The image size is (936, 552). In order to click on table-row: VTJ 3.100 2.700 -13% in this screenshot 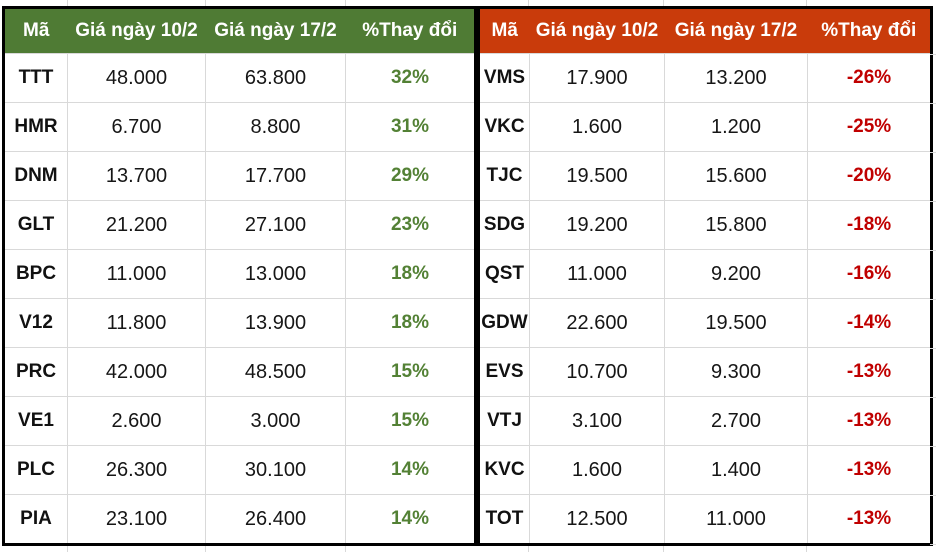, I will do `click(705, 421)`.